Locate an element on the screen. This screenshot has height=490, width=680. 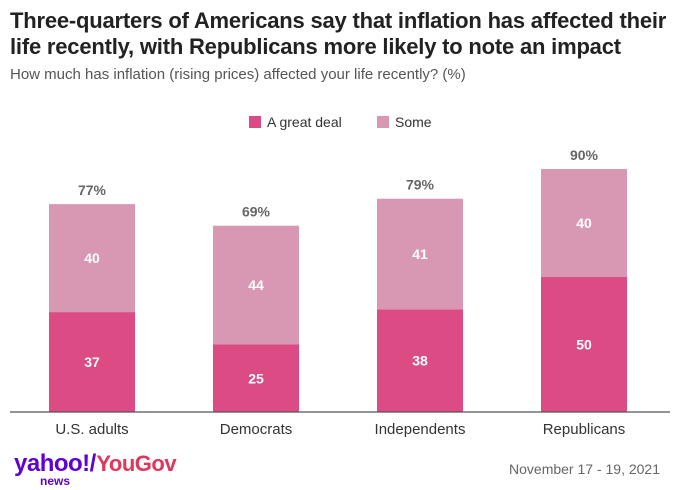
total-label: 69% is located at coordinates (256, 212).